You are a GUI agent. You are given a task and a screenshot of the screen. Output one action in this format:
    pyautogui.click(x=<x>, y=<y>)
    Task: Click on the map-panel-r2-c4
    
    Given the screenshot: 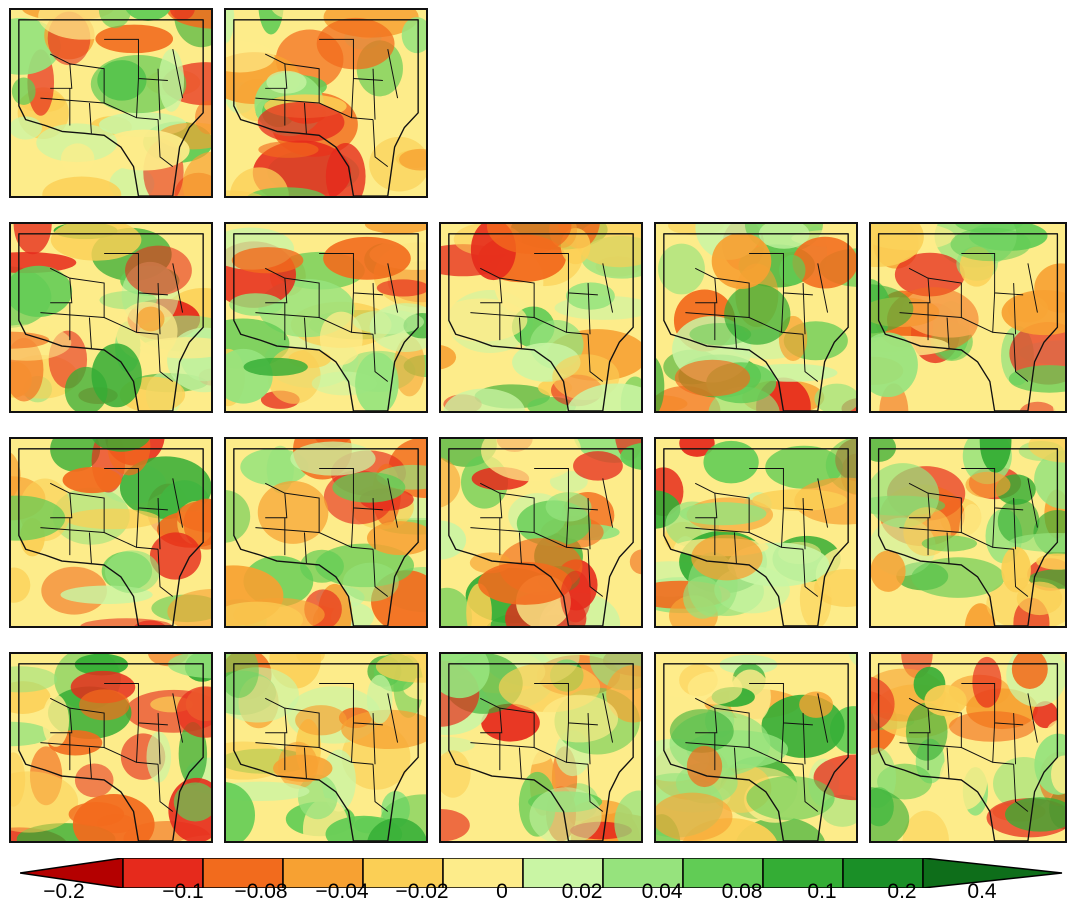 What is the action you would take?
    pyautogui.click(x=756, y=317)
    